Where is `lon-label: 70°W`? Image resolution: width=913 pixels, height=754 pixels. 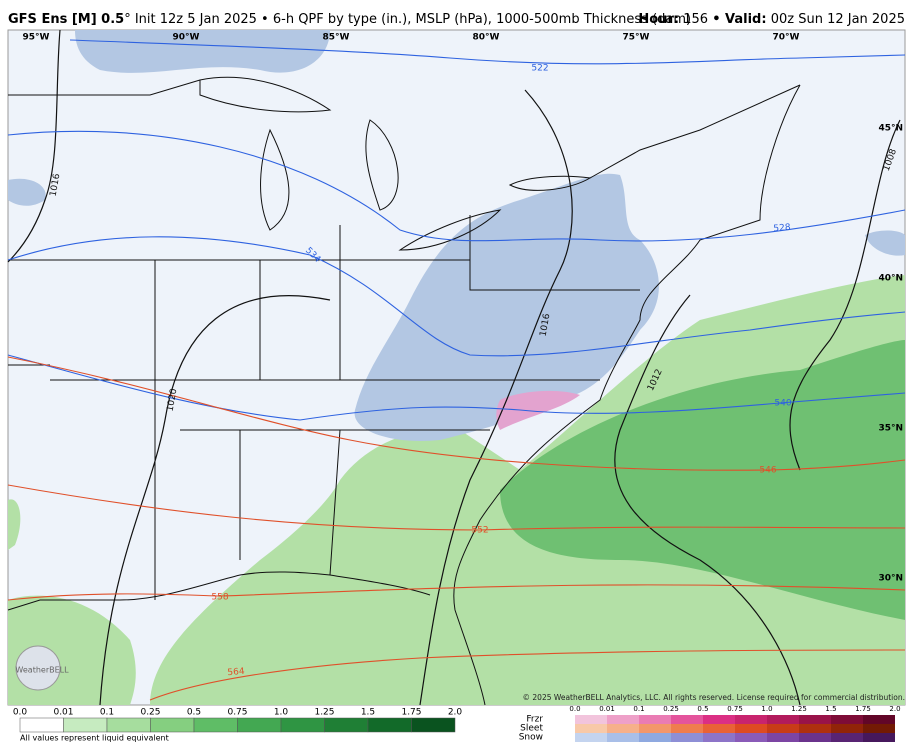
lon-label: 70°W is located at coordinates (786, 38).